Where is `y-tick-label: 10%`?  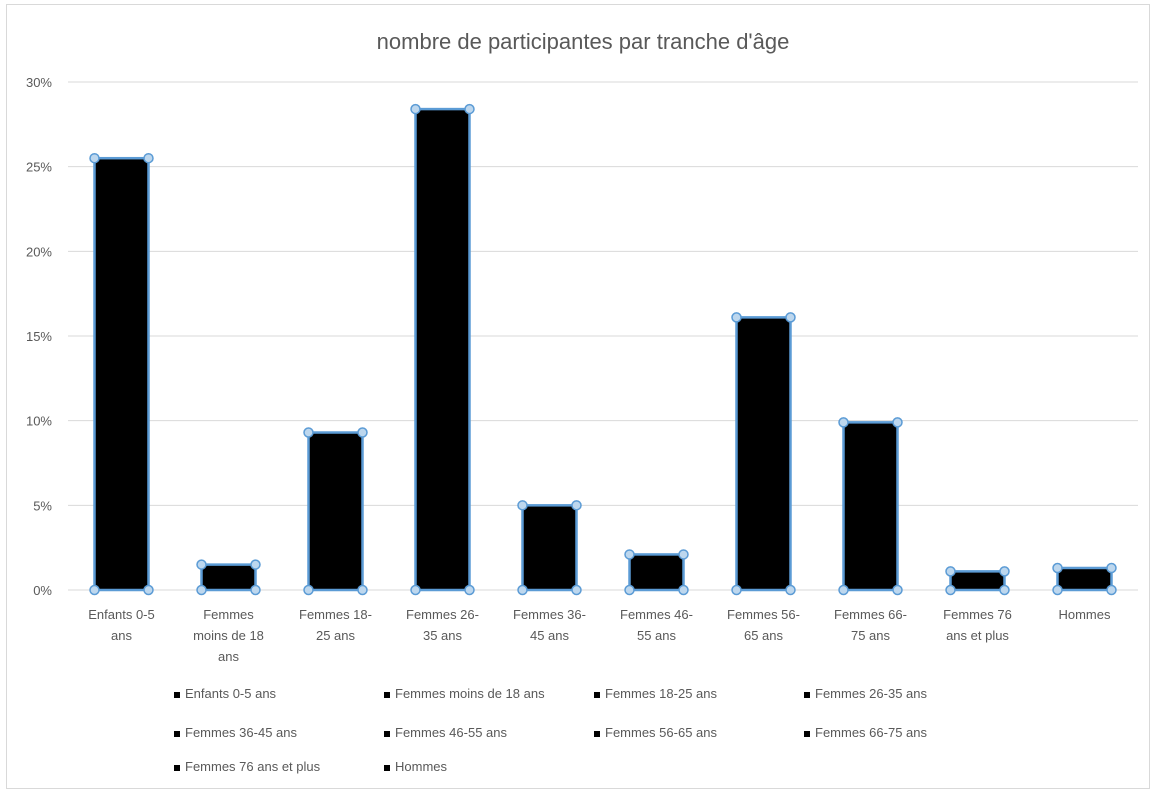 y-tick-label: 10% is located at coordinates (39, 421).